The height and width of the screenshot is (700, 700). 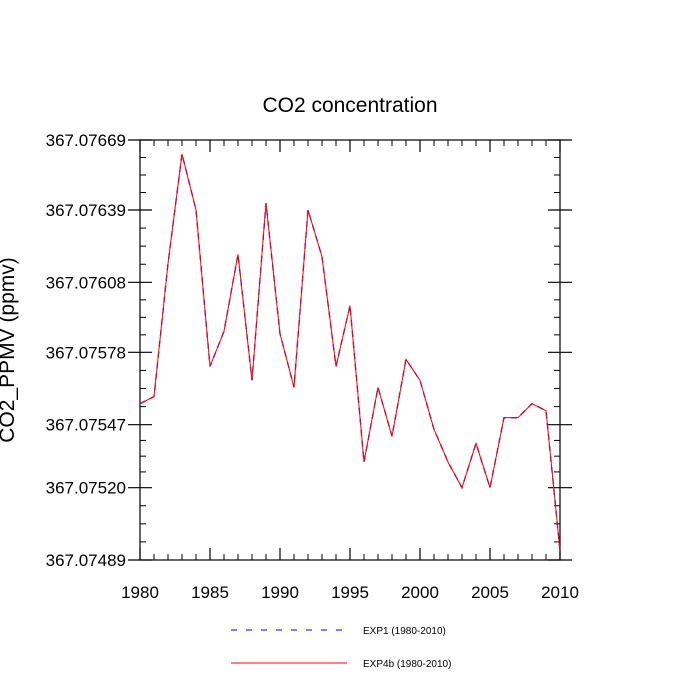 What do you see at coordinates (341, 648) in the screenshot?
I see `legend: EXP1 (1980-2010) EXP4b (1980-2010)` at bounding box center [341, 648].